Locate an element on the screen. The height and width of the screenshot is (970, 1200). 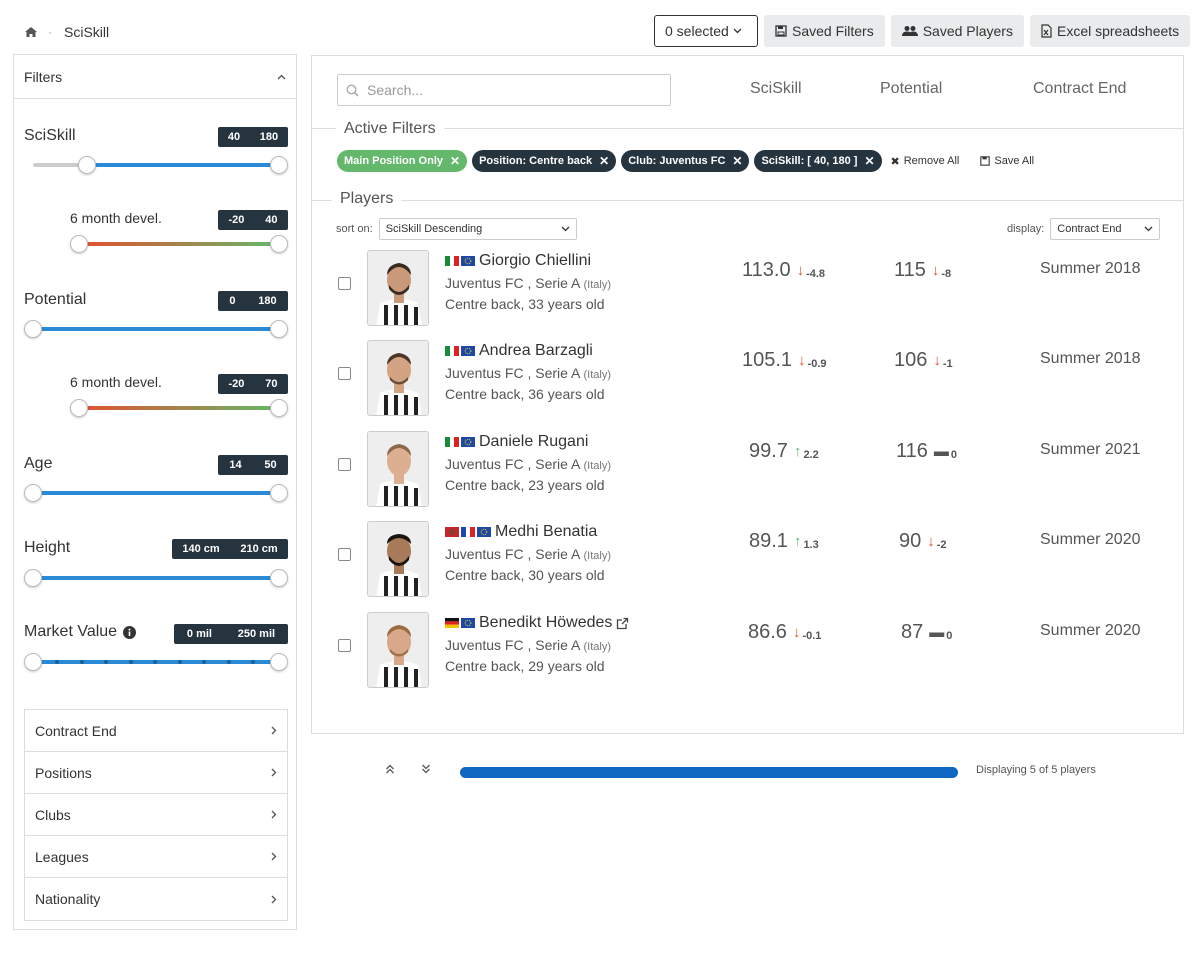
selected-dropdown: 0 selected is located at coordinates (706, 31).